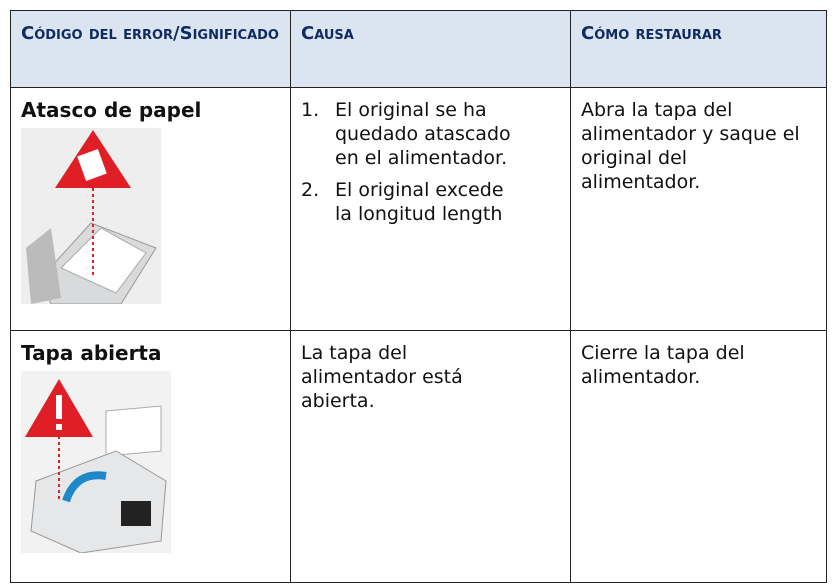  Describe the element at coordinates (111, 110) in the screenshot. I see `error-title: Atasco de papel` at that location.